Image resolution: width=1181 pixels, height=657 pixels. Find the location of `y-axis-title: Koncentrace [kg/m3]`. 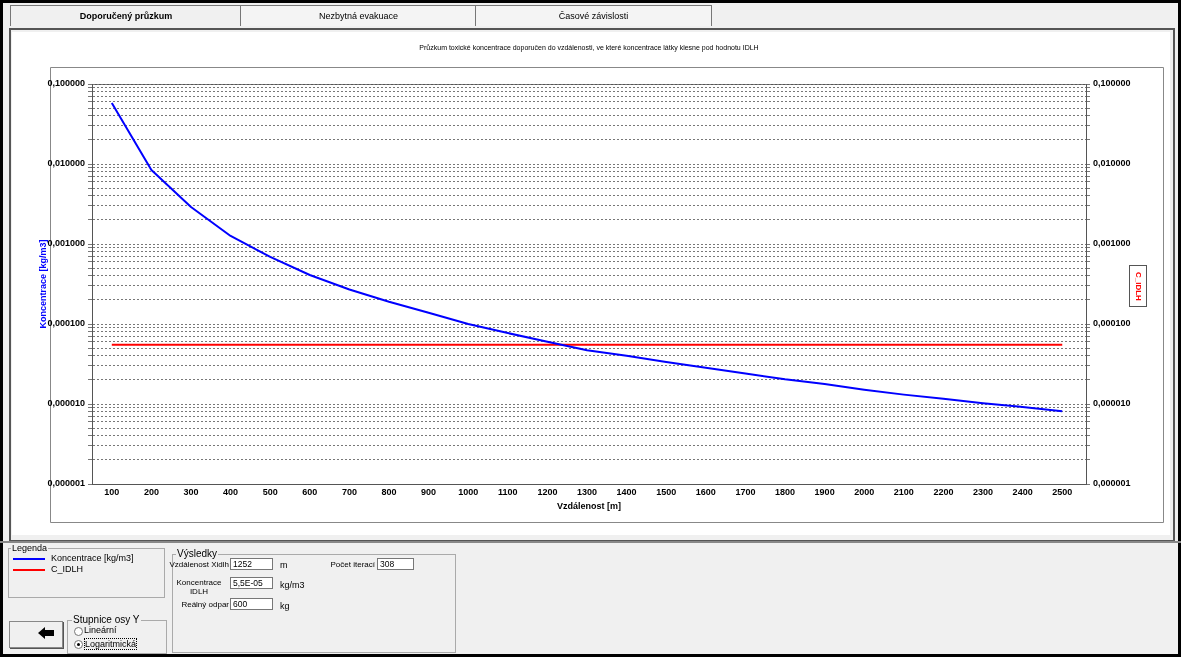

y-axis-title: Koncentrace [kg/m3] is located at coordinates (42, 284).